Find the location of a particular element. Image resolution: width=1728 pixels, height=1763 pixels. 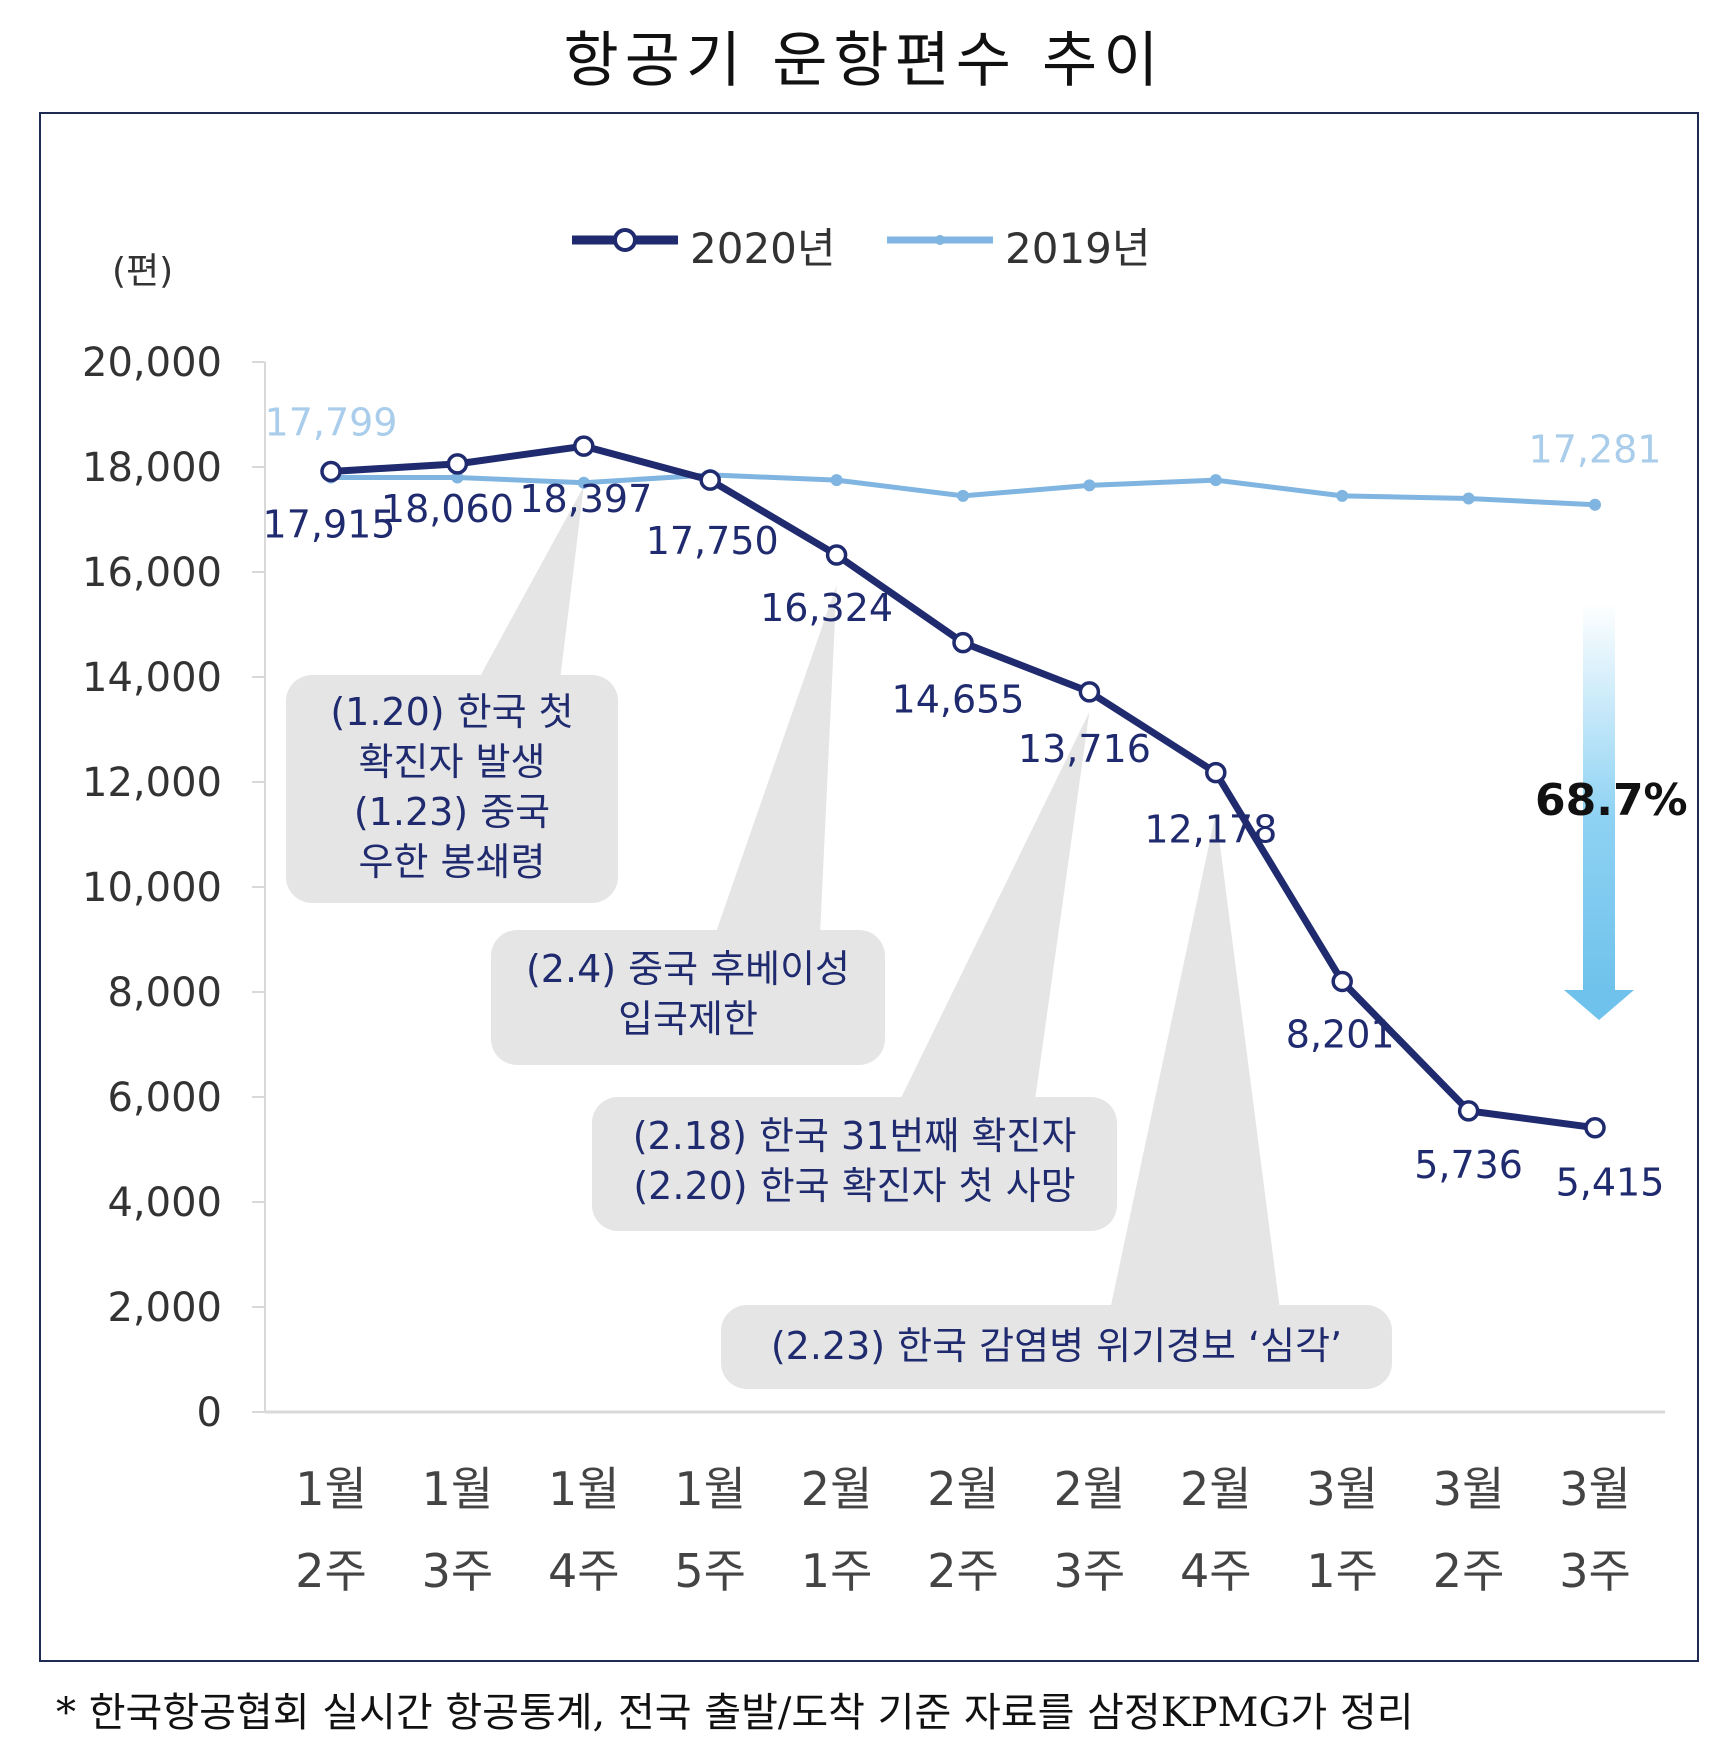

series-2020-data-label: 8,201 is located at coordinates (1340, 1034).